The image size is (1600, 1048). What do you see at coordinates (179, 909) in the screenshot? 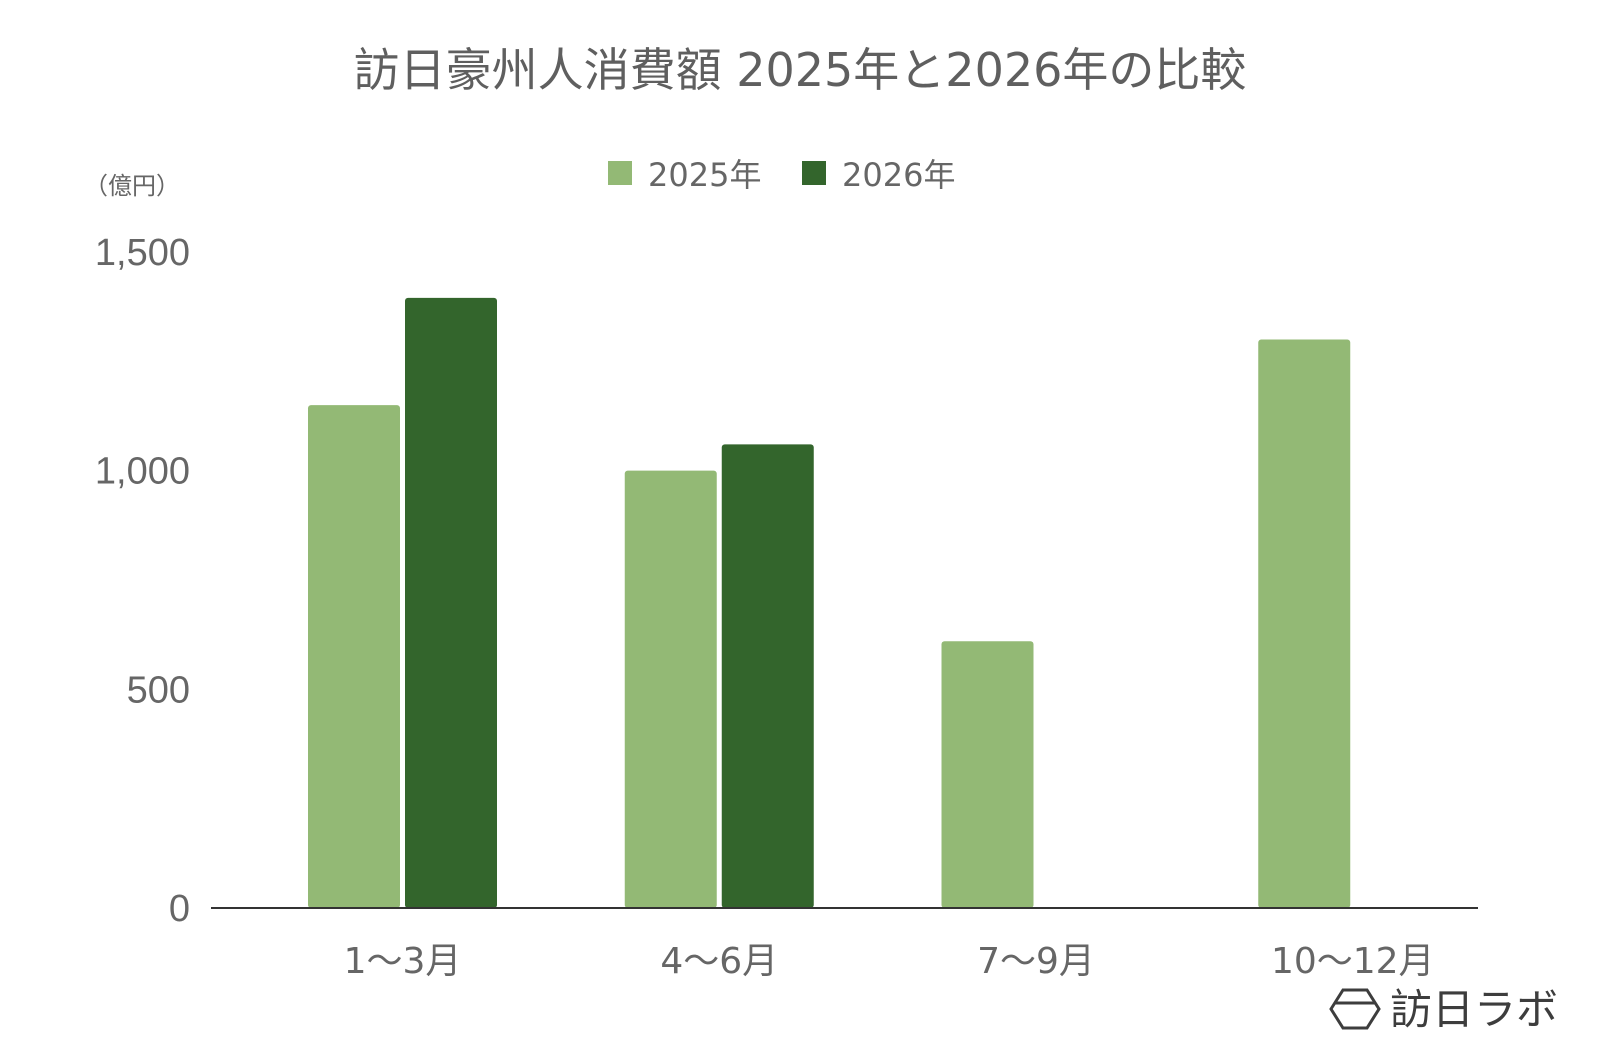
I see `y-tick-label: 0` at bounding box center [179, 909].